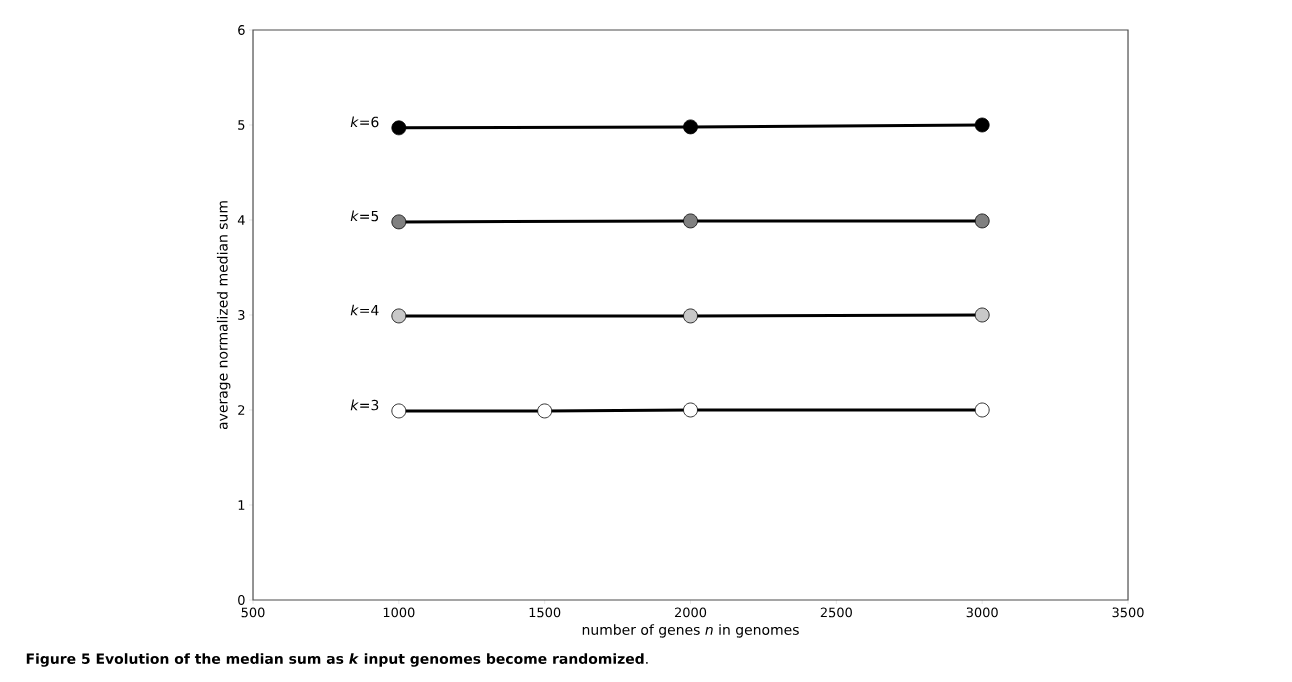 Image resolution: width=1292 pixels, height=682 pixels. What do you see at coordinates (836, 612) in the screenshot?
I see `x-tick-label: 2500` at bounding box center [836, 612].